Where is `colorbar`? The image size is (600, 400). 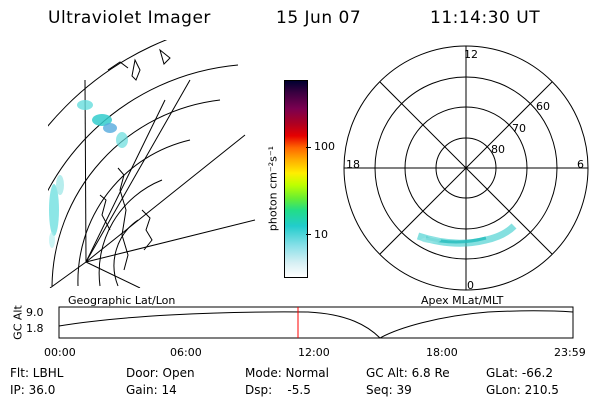
colorbar is located at coordinates (296, 179).